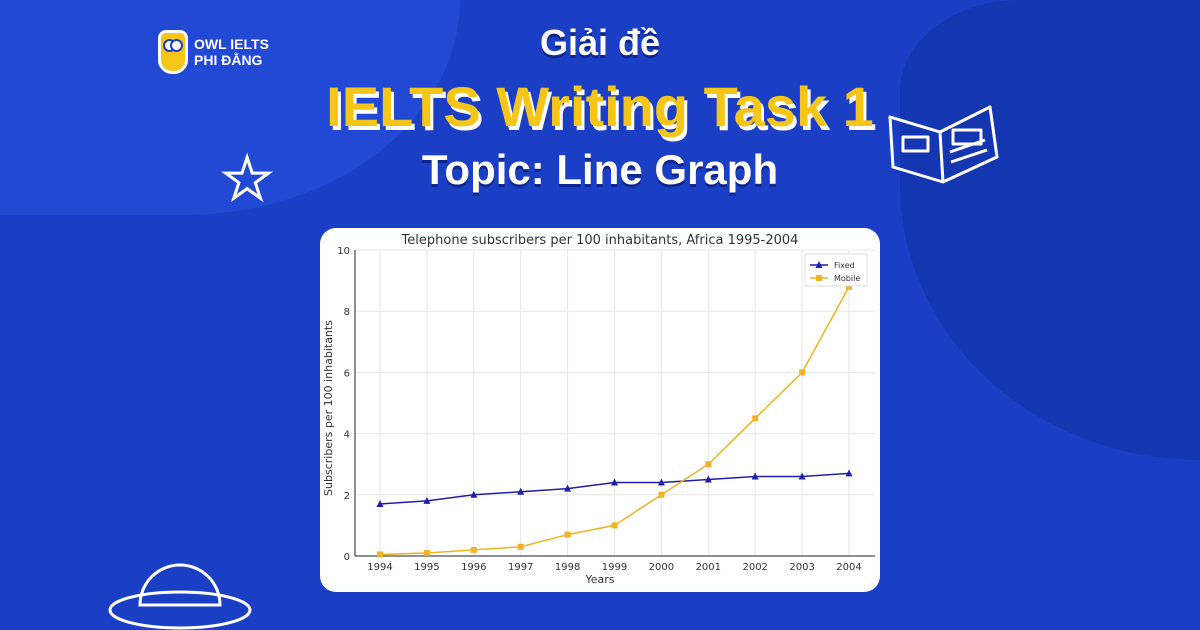 This screenshot has height=630, width=1200. What do you see at coordinates (943, 144) in the screenshot?
I see `open-book-icon` at bounding box center [943, 144].